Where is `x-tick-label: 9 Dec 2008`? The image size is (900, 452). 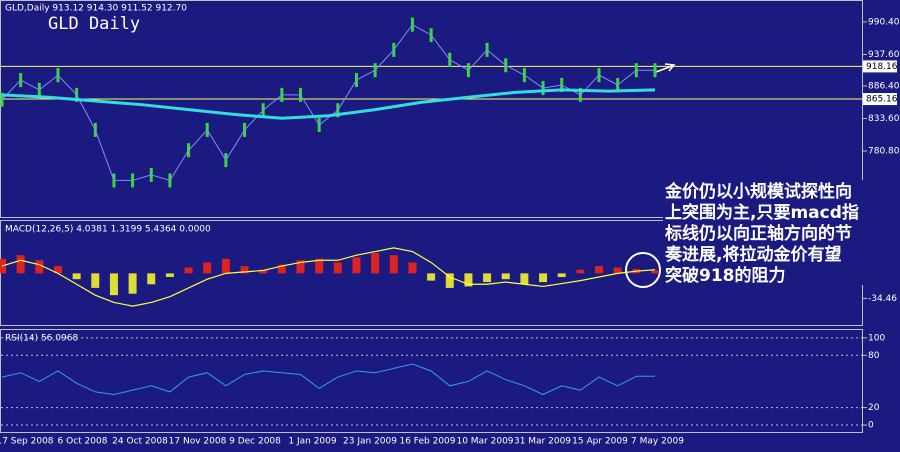 x-tick-label: 9 Dec 2008 is located at coordinates (255, 442).